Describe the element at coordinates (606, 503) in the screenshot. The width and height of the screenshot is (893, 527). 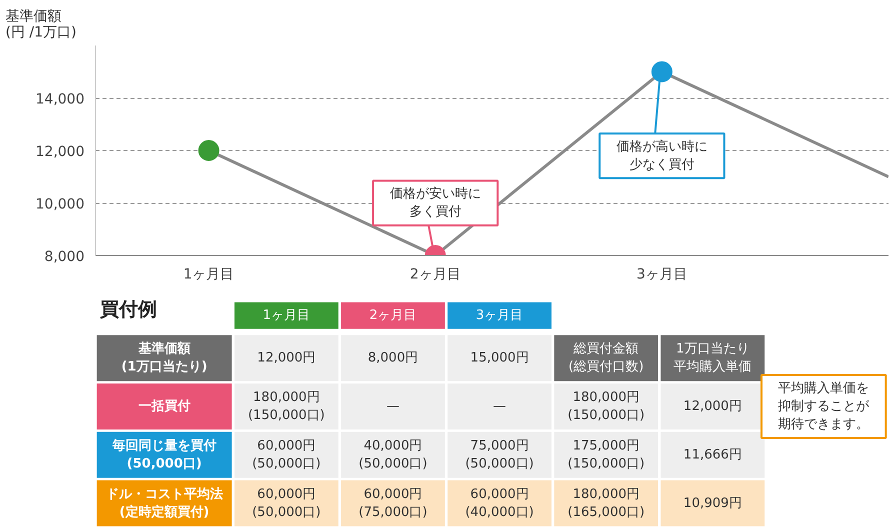
I see `text: 180,000円 (165,000口)` at that location.